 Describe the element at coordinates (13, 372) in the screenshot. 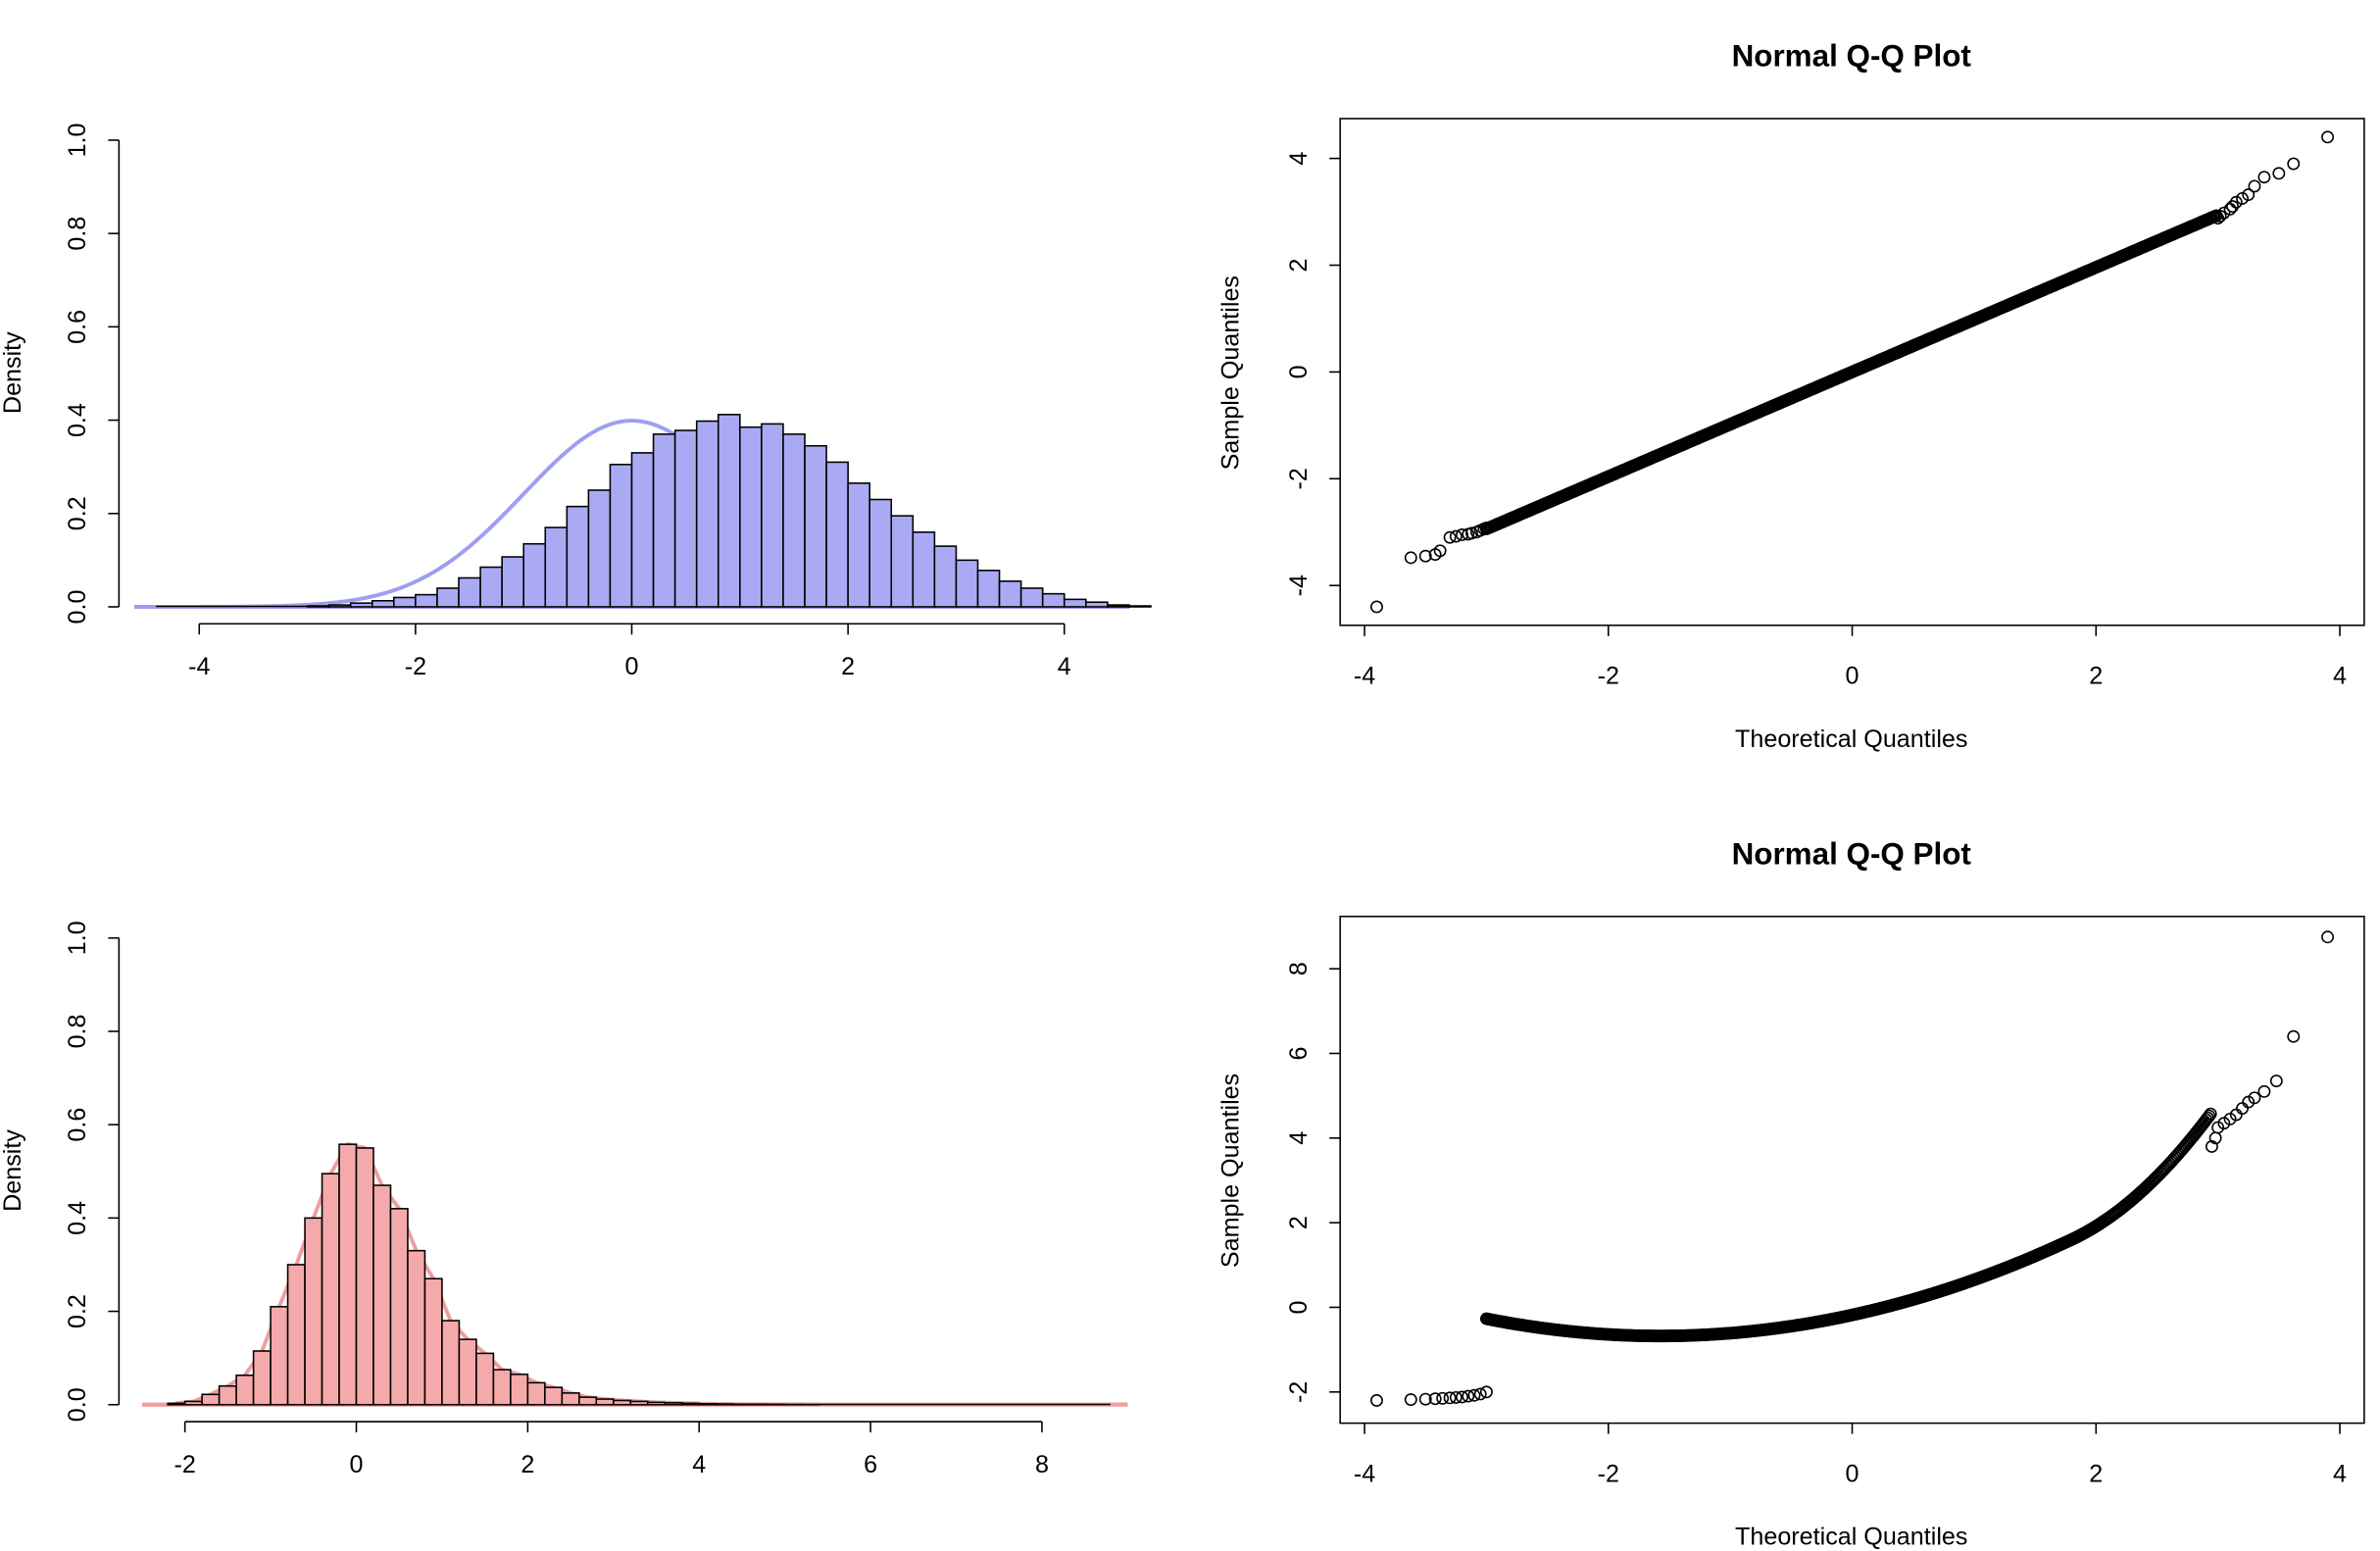

I see `hist-normal-ylabel: Density` at that location.